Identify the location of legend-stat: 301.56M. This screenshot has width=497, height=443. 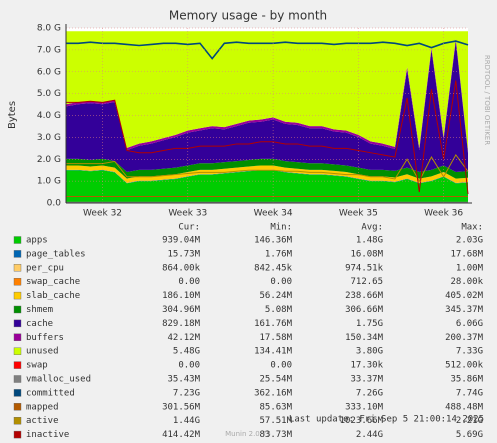
(181, 407).